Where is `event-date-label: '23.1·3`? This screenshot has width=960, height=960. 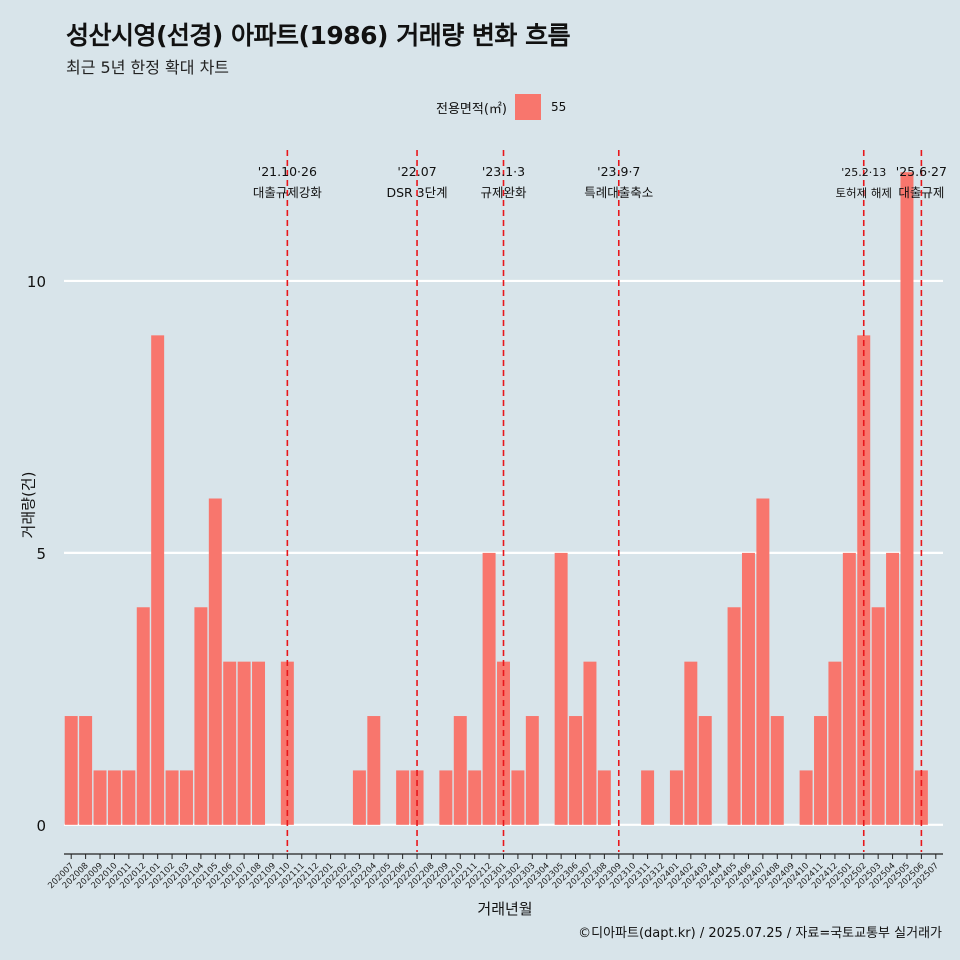
event-date-label: '23.1·3 is located at coordinates (503, 171).